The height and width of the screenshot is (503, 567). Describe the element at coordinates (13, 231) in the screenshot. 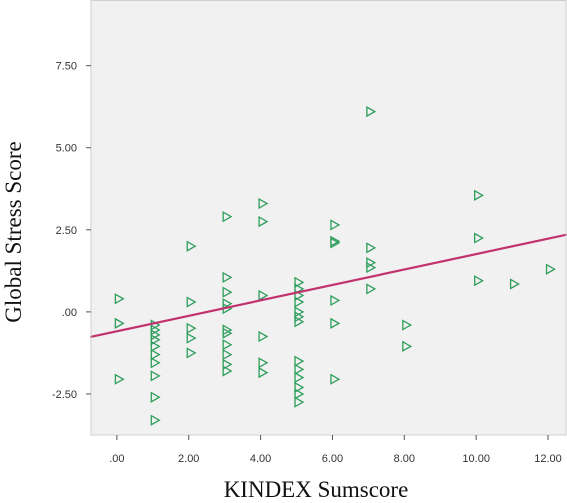

I see `y-axis-title: Global Stress Score` at that location.